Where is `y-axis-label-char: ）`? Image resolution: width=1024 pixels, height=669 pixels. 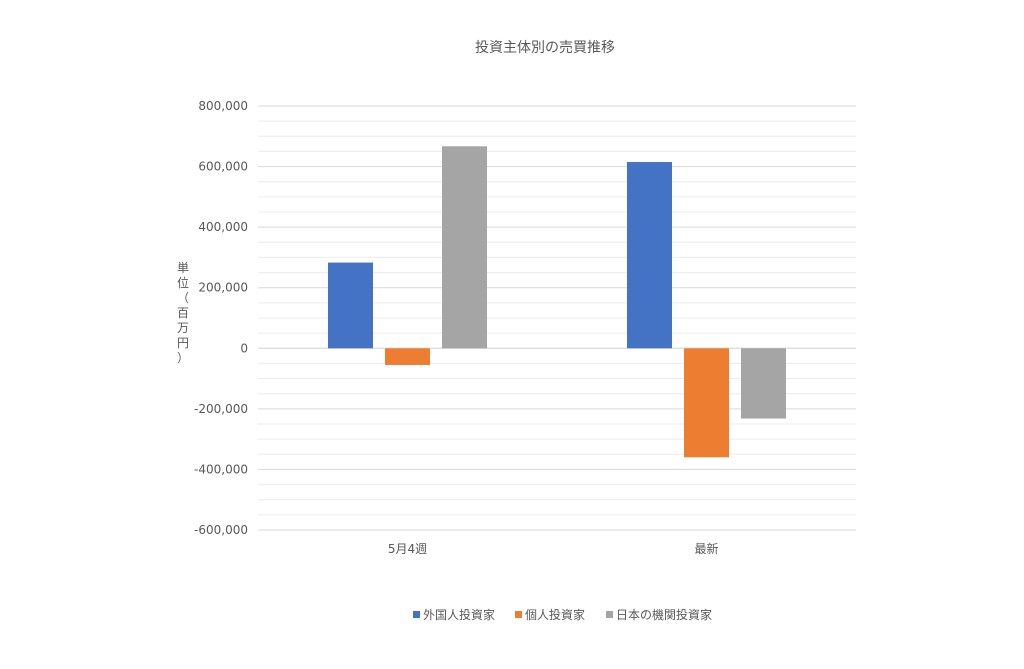
y-axis-label-char: ） is located at coordinates (183, 358).